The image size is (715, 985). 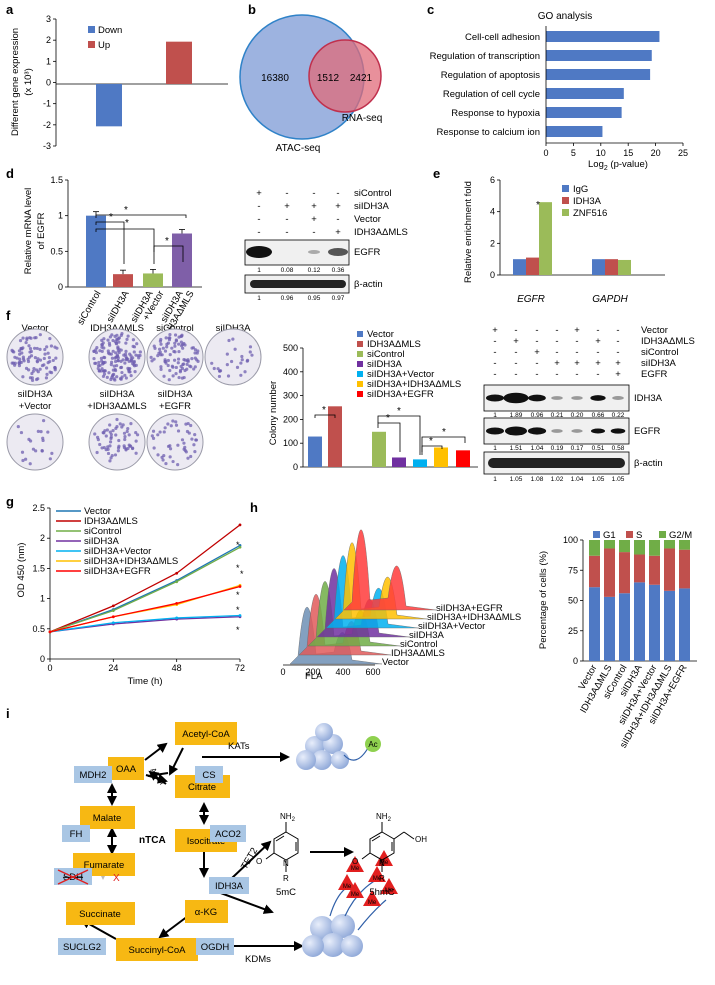 I want to click on panel-f-blot-signs: + - - - + - -- + - - - + -- - + - - - -- - - + + + +- - - - - - +, so click(x=556, y=352).